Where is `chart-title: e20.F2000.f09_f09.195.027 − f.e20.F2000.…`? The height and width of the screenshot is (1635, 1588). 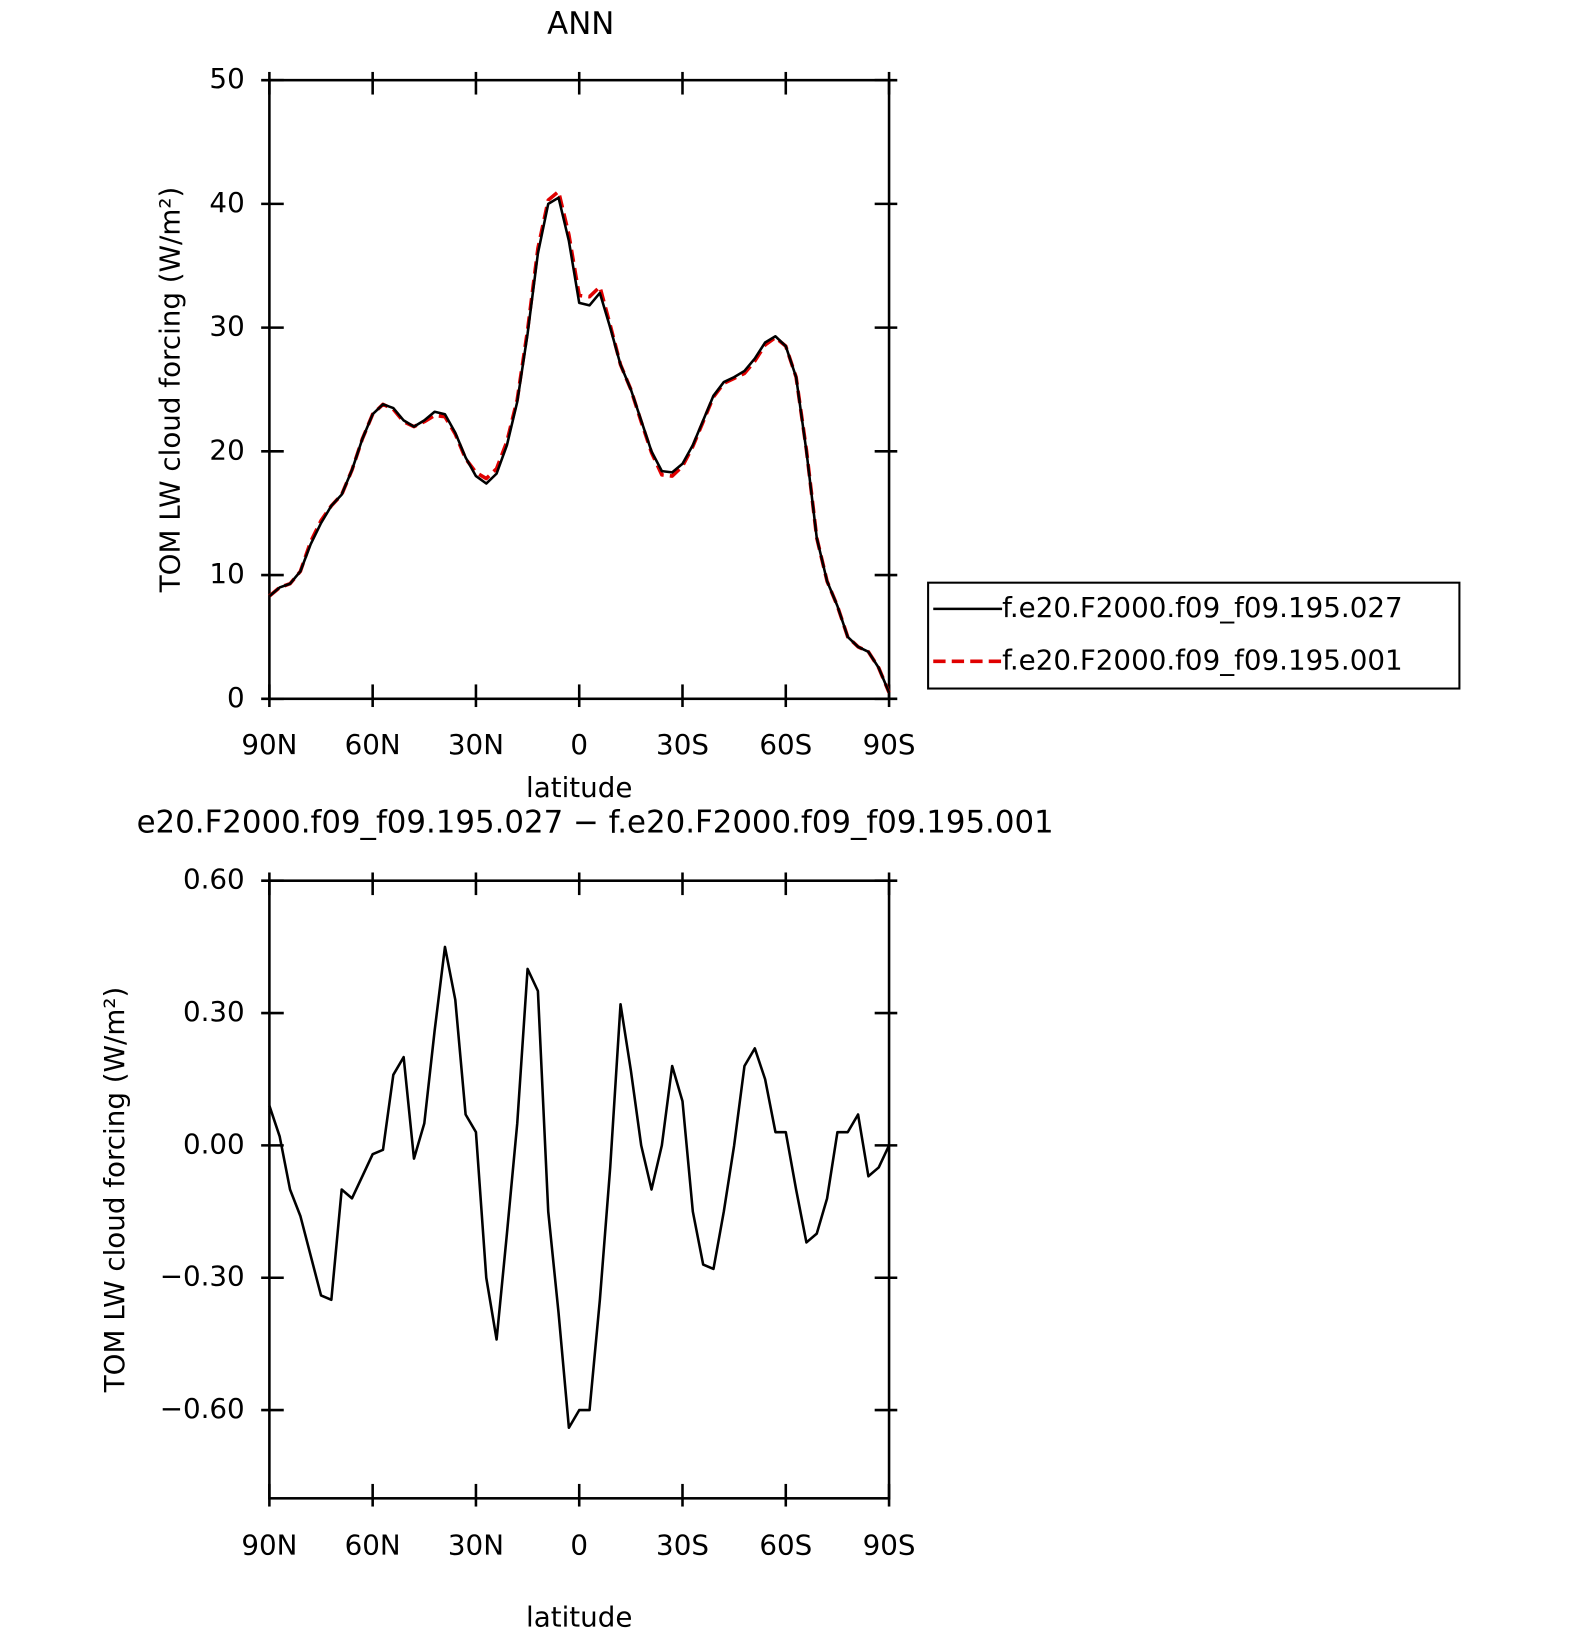 chart-title: e20.F2000.f09_f09.195.027 − f.e20.F2000.… is located at coordinates (595, 823).